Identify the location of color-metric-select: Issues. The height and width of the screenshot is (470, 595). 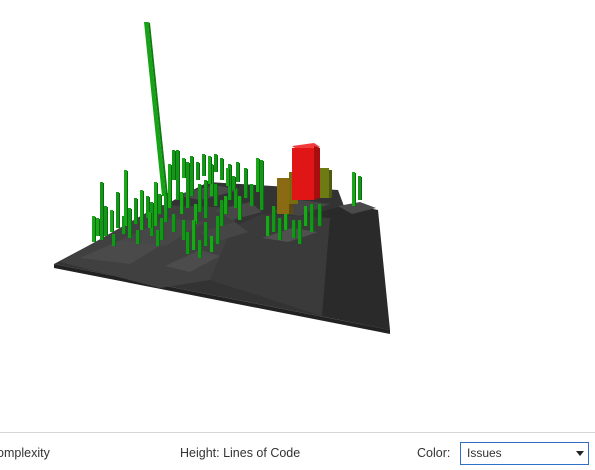
(524, 453).